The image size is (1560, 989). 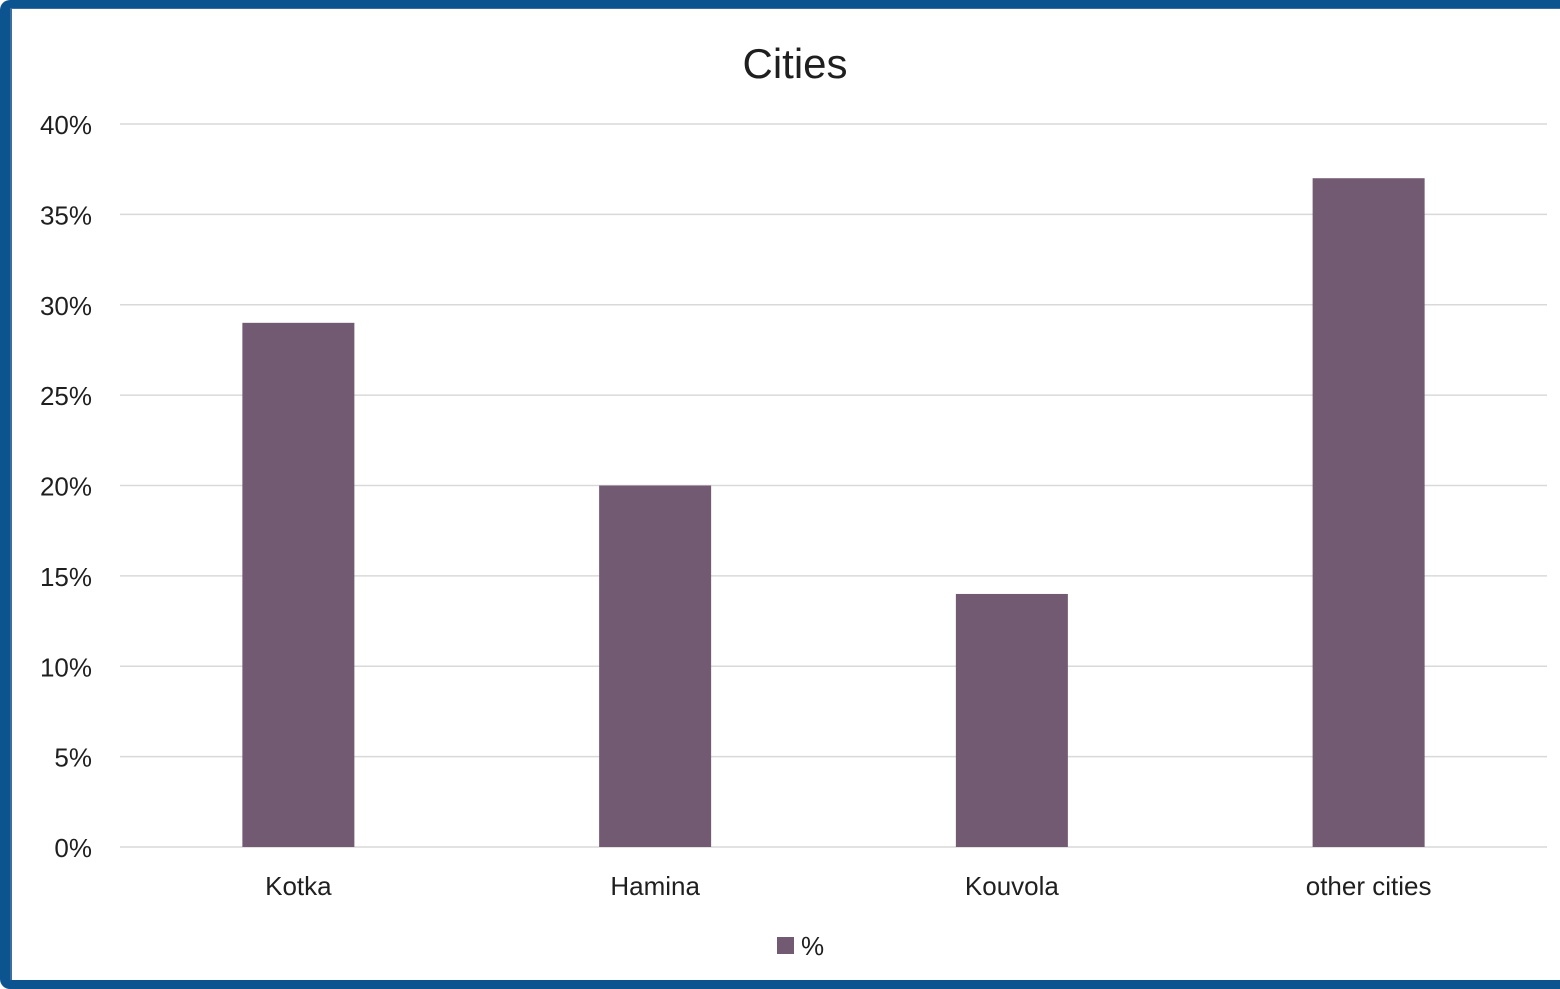 I want to click on bar-other-cities, so click(x=1368, y=513).